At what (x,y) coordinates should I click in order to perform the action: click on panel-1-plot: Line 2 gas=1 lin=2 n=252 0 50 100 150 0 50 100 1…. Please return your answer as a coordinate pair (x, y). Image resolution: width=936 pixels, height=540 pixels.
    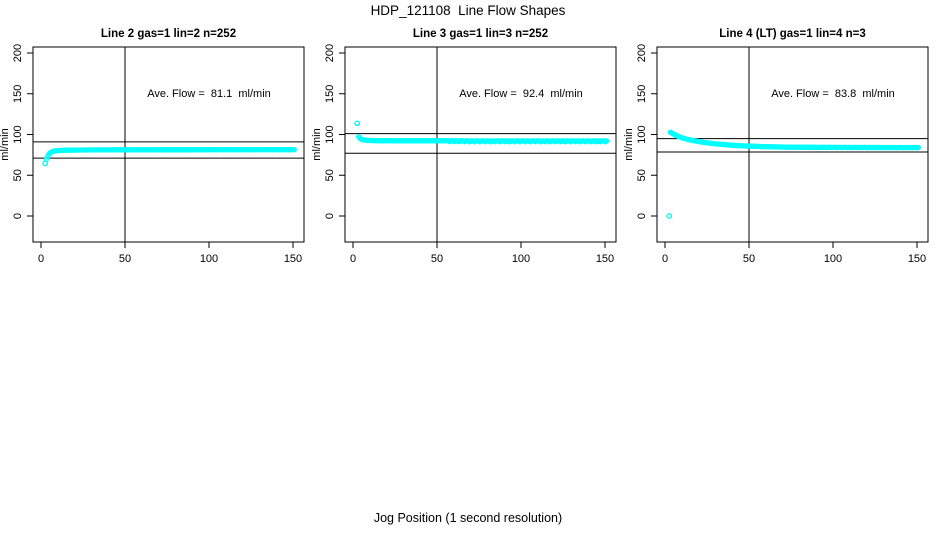
    Looking at the image, I should click on (152, 146).